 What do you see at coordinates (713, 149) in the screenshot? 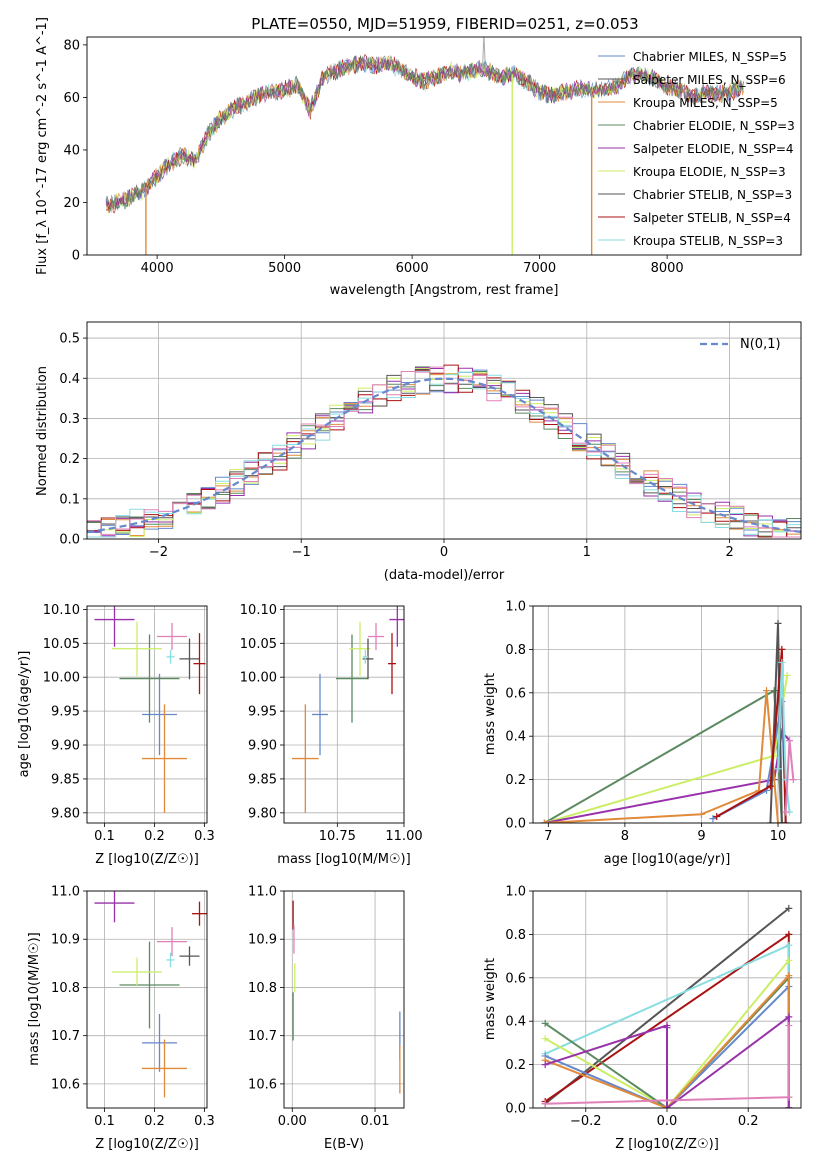
I see `legend-label: Salpeter ELODIE, N_SSP=4` at bounding box center [713, 149].